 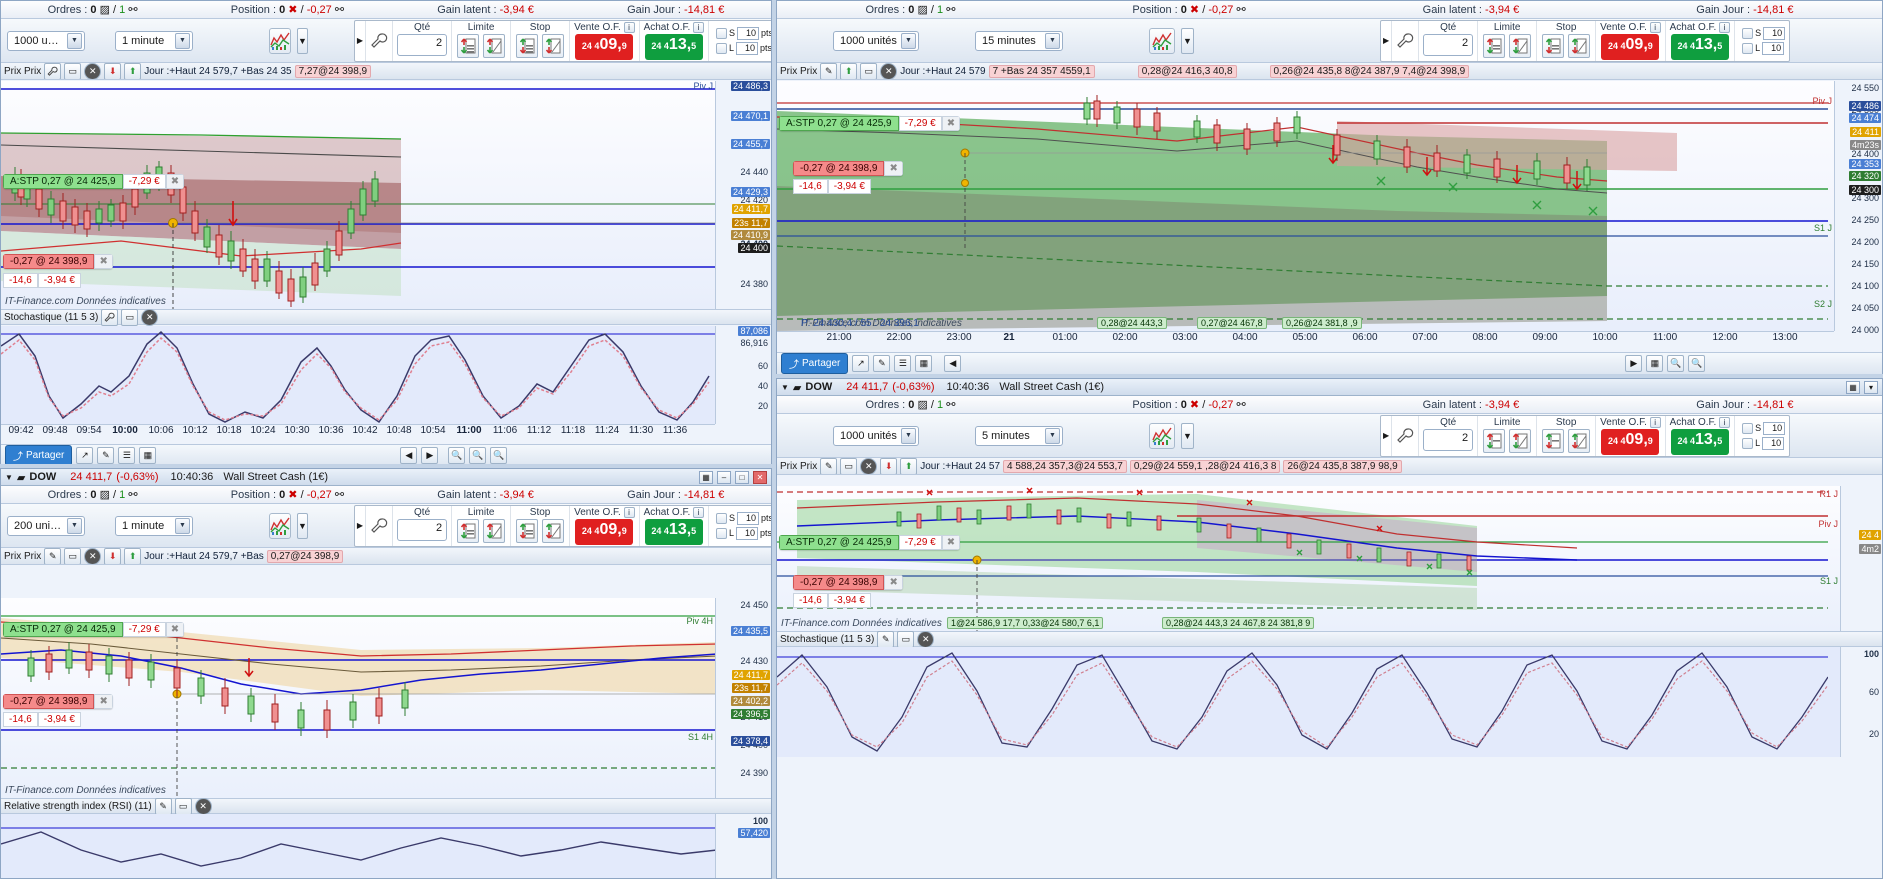 I want to click on indicator-dropdown-bottom-right: ▼, so click(x=1187, y=435).